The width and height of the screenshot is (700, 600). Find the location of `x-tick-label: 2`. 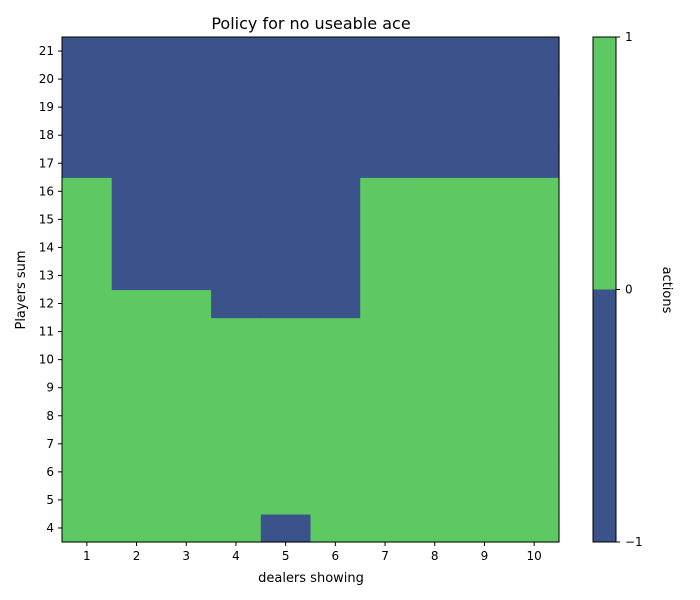

x-tick-label: 2 is located at coordinates (137, 556).